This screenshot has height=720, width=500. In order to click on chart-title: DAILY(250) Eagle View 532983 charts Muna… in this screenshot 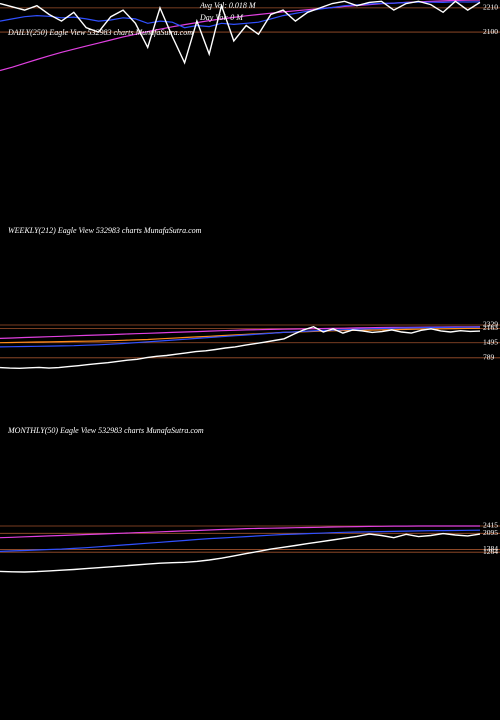, I will do `click(100, 32)`.